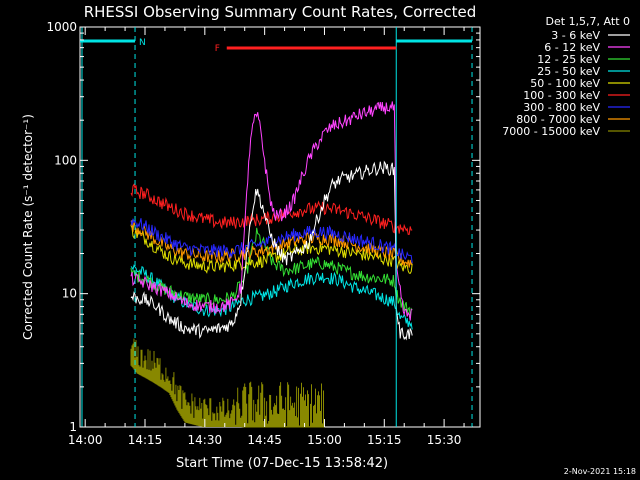  What do you see at coordinates (73, 427) in the screenshot?
I see `y-tick-label: 1` at bounding box center [73, 427].